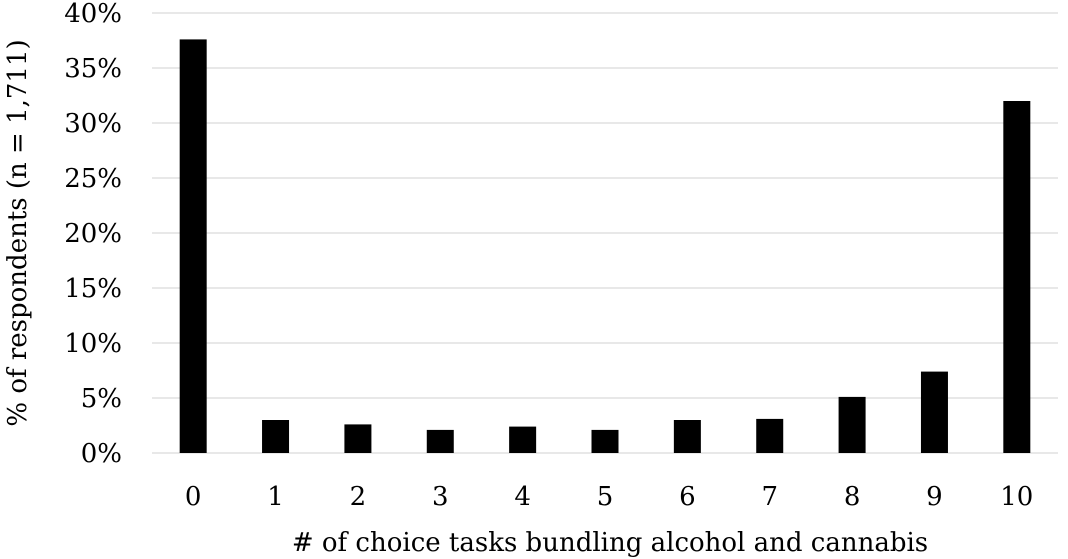 The height and width of the screenshot is (559, 1068). I want to click on x-tick-label: 9, so click(934, 497).